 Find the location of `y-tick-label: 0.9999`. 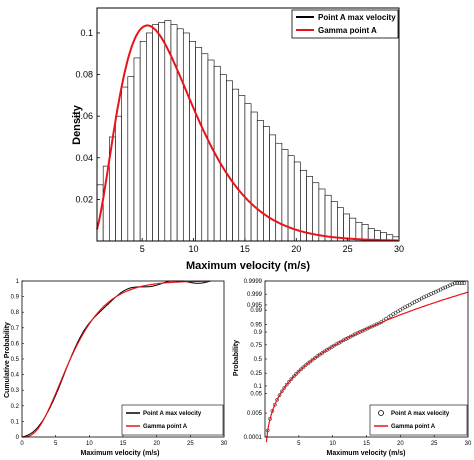

y-tick-label: 0.9999 is located at coordinates (253, 282).